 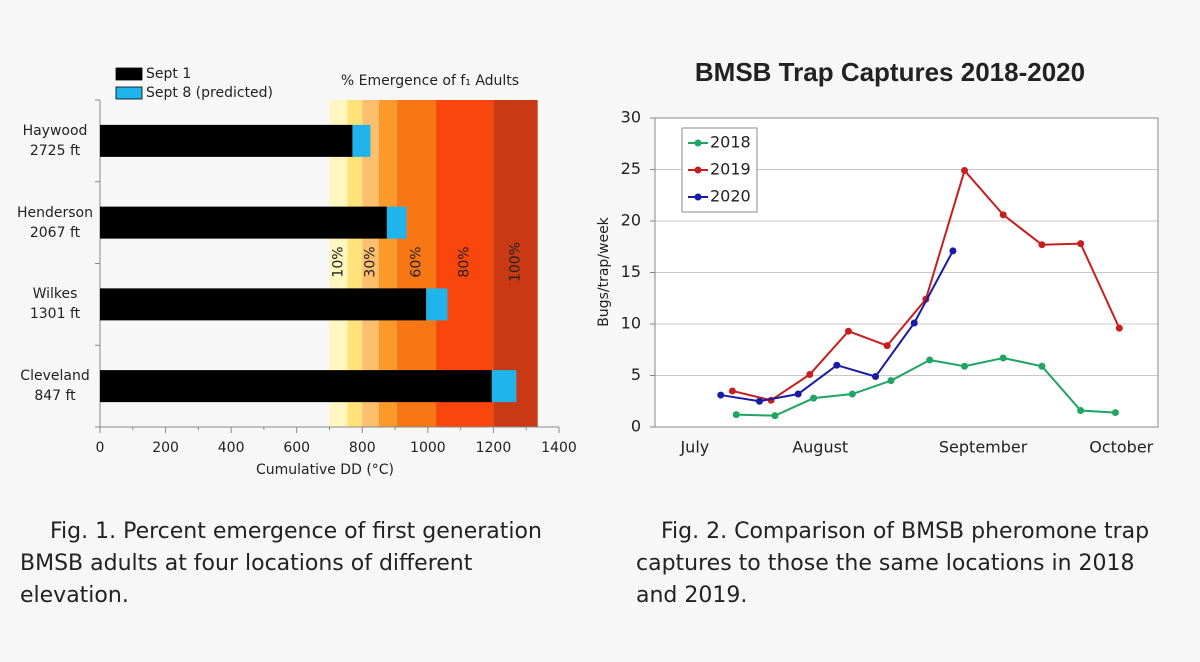 What do you see at coordinates (631, 117) in the screenshot?
I see `y-tick-label: 30` at bounding box center [631, 117].